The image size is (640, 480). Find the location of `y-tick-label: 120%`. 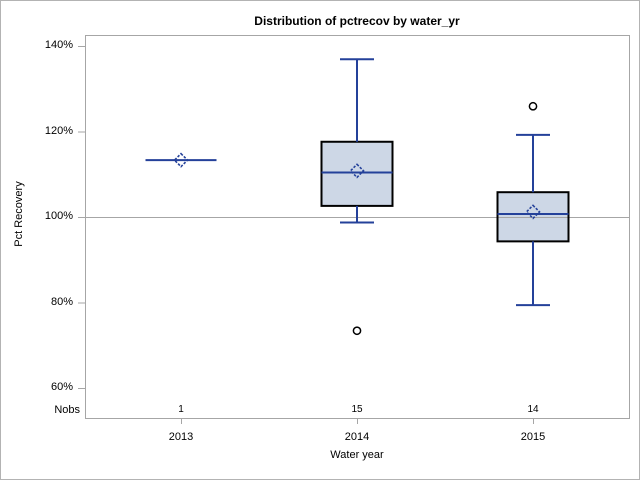

y-tick-label: 120% is located at coordinates (58, 130).